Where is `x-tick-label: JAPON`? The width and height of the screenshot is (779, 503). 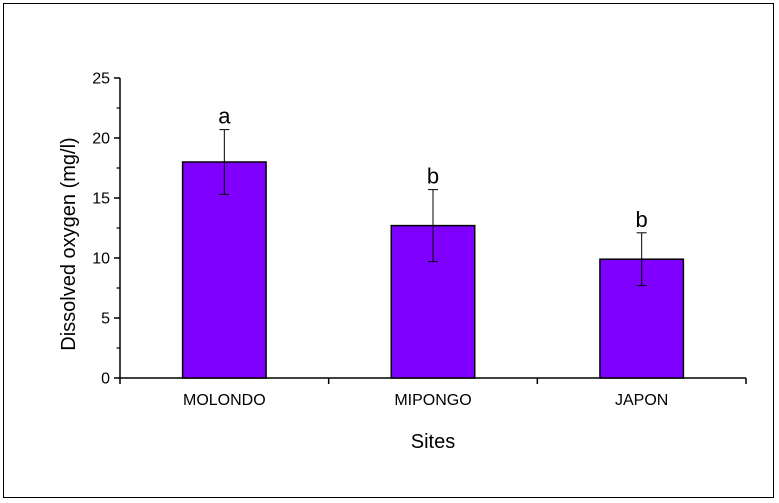
x-tick-label: JAPON is located at coordinates (641, 400).